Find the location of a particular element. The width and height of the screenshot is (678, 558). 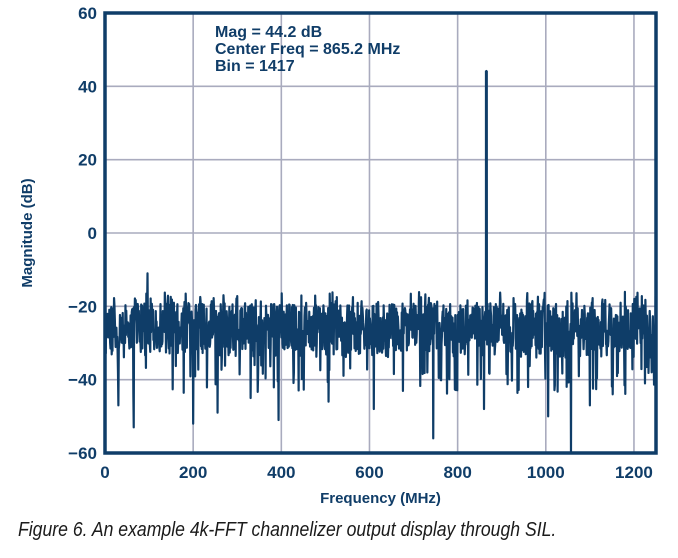

y-tick-label: −20 is located at coordinates (82, 306).